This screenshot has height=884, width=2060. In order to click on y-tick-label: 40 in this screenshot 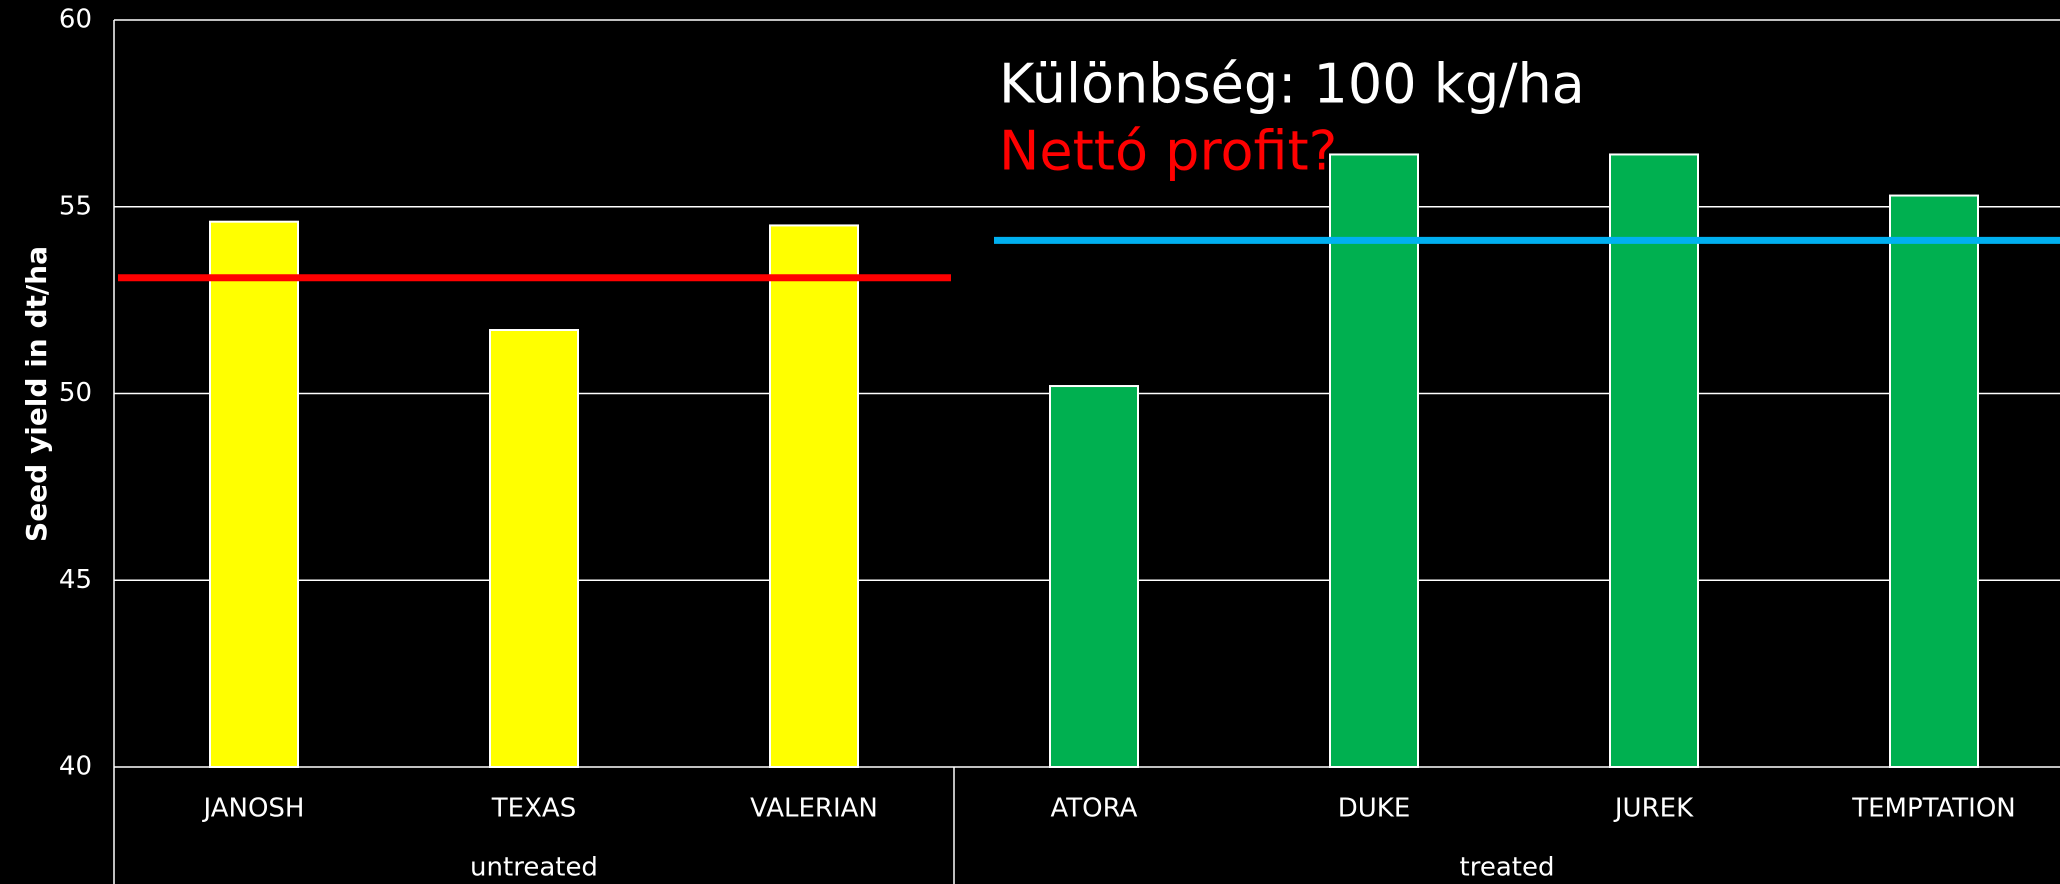, I will do `click(75, 767)`.